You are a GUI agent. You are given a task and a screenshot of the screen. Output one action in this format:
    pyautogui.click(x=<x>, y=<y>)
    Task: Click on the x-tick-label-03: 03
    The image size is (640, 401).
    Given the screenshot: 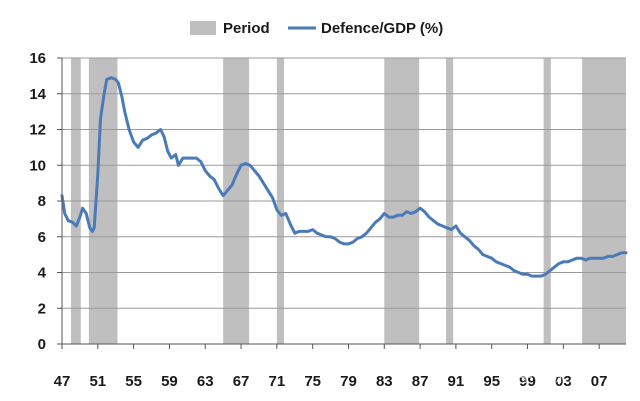 What is the action you would take?
    pyautogui.click(x=563, y=381)
    